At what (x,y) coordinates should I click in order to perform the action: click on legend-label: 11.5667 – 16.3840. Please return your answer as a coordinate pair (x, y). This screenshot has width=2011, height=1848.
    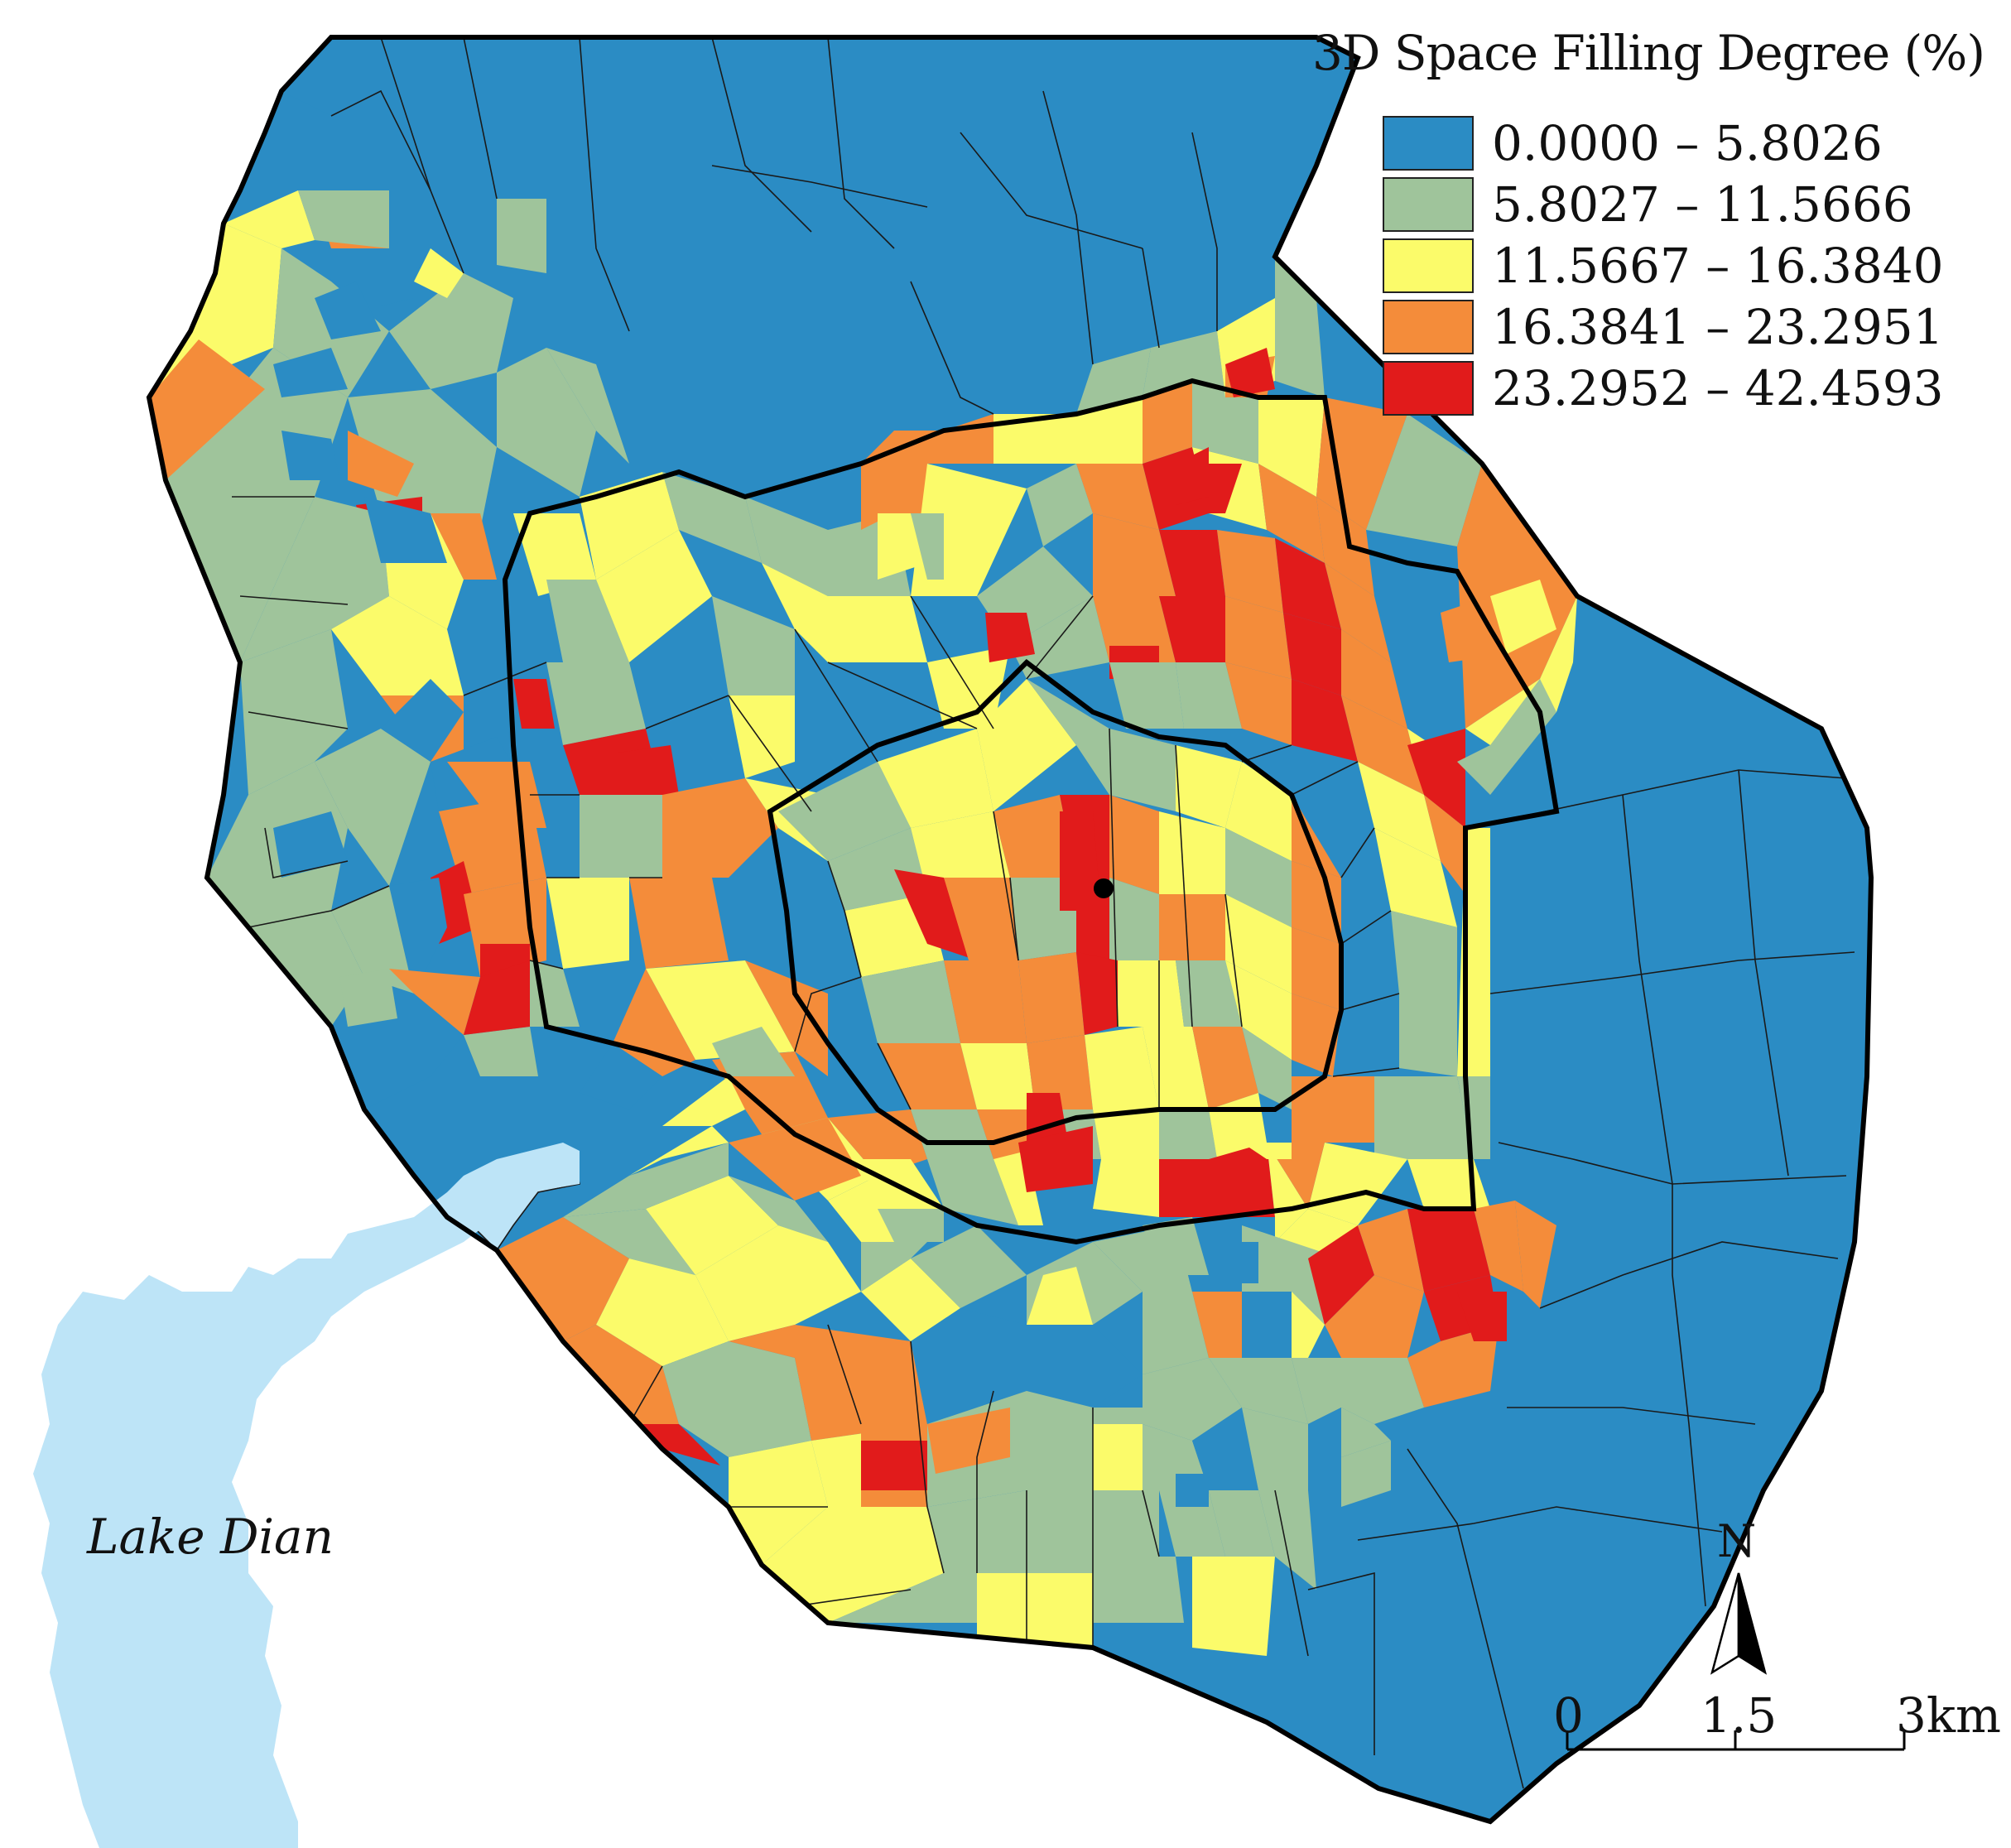
    Looking at the image, I should click on (1718, 266).